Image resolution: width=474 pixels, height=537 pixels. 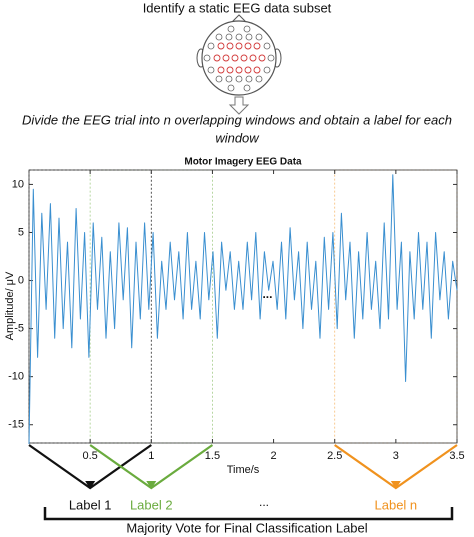 I want to click on x-tick-label: 3.5, so click(x=456, y=456).